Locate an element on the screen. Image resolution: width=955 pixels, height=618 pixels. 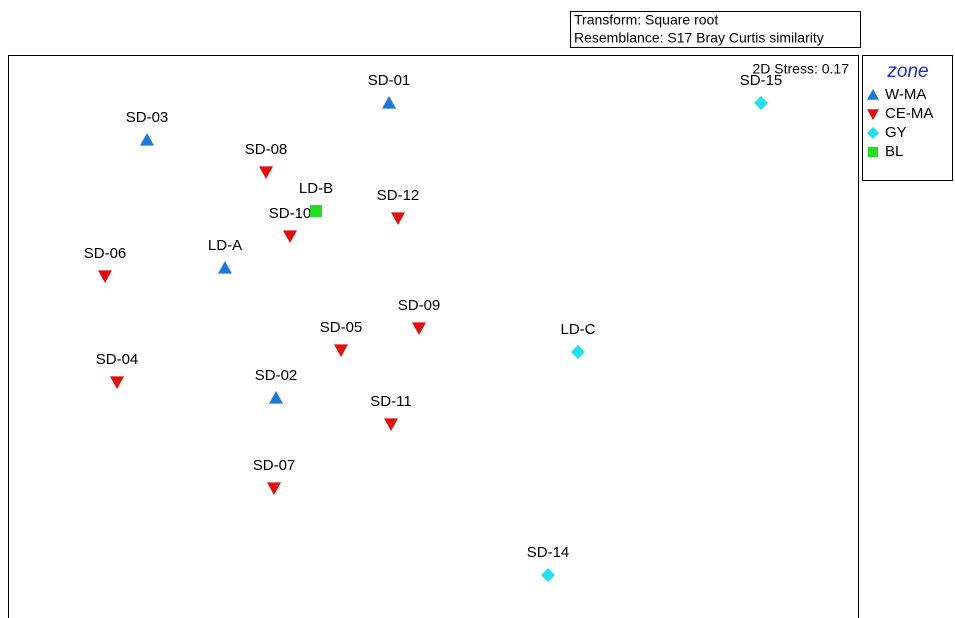
point-label: SD-15 is located at coordinates (761, 80).